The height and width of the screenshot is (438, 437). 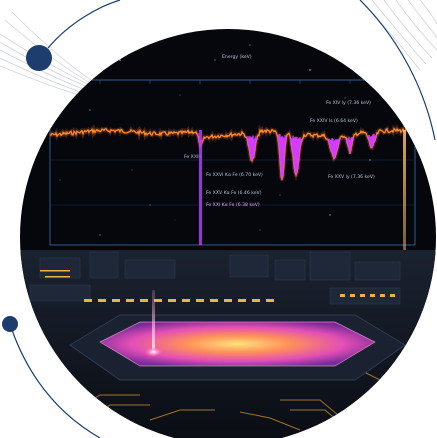 What do you see at coordinates (348, 103) in the screenshot?
I see `annotation-top-right-1: Fe XIV ly (7.36 keV)` at bounding box center [348, 103].